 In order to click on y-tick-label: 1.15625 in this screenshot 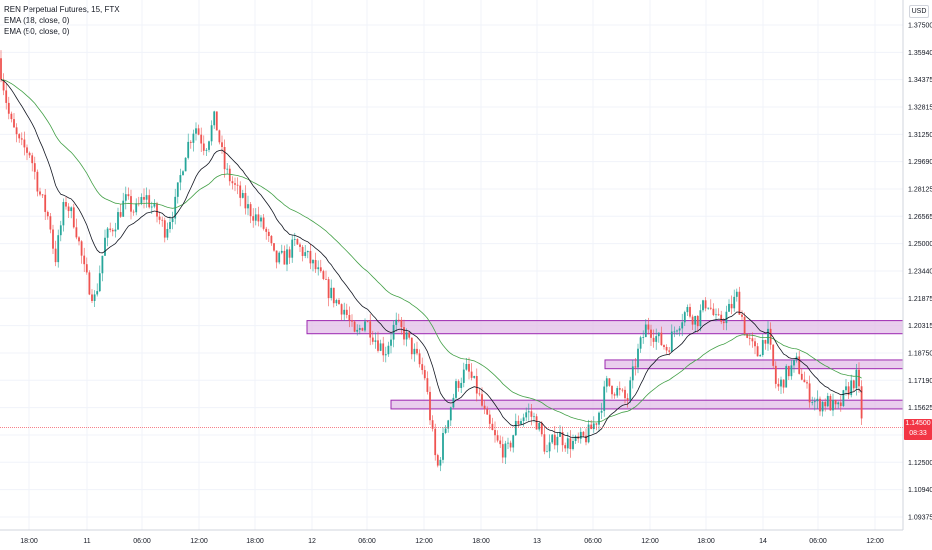, I will do `click(920, 408)`.